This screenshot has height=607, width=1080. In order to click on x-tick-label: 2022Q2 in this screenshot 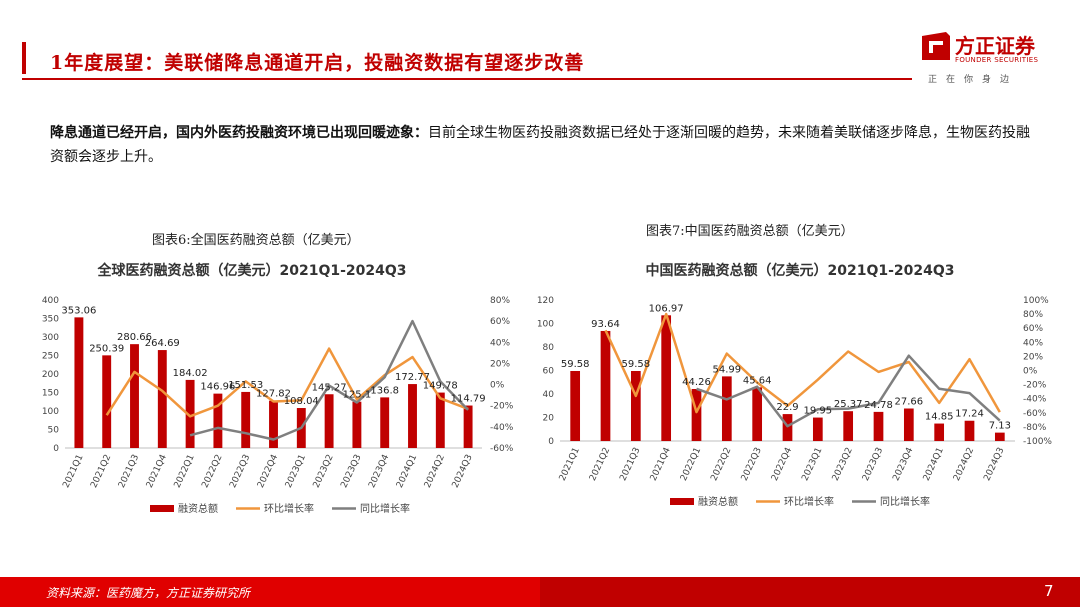, I will do `click(212, 471)`.